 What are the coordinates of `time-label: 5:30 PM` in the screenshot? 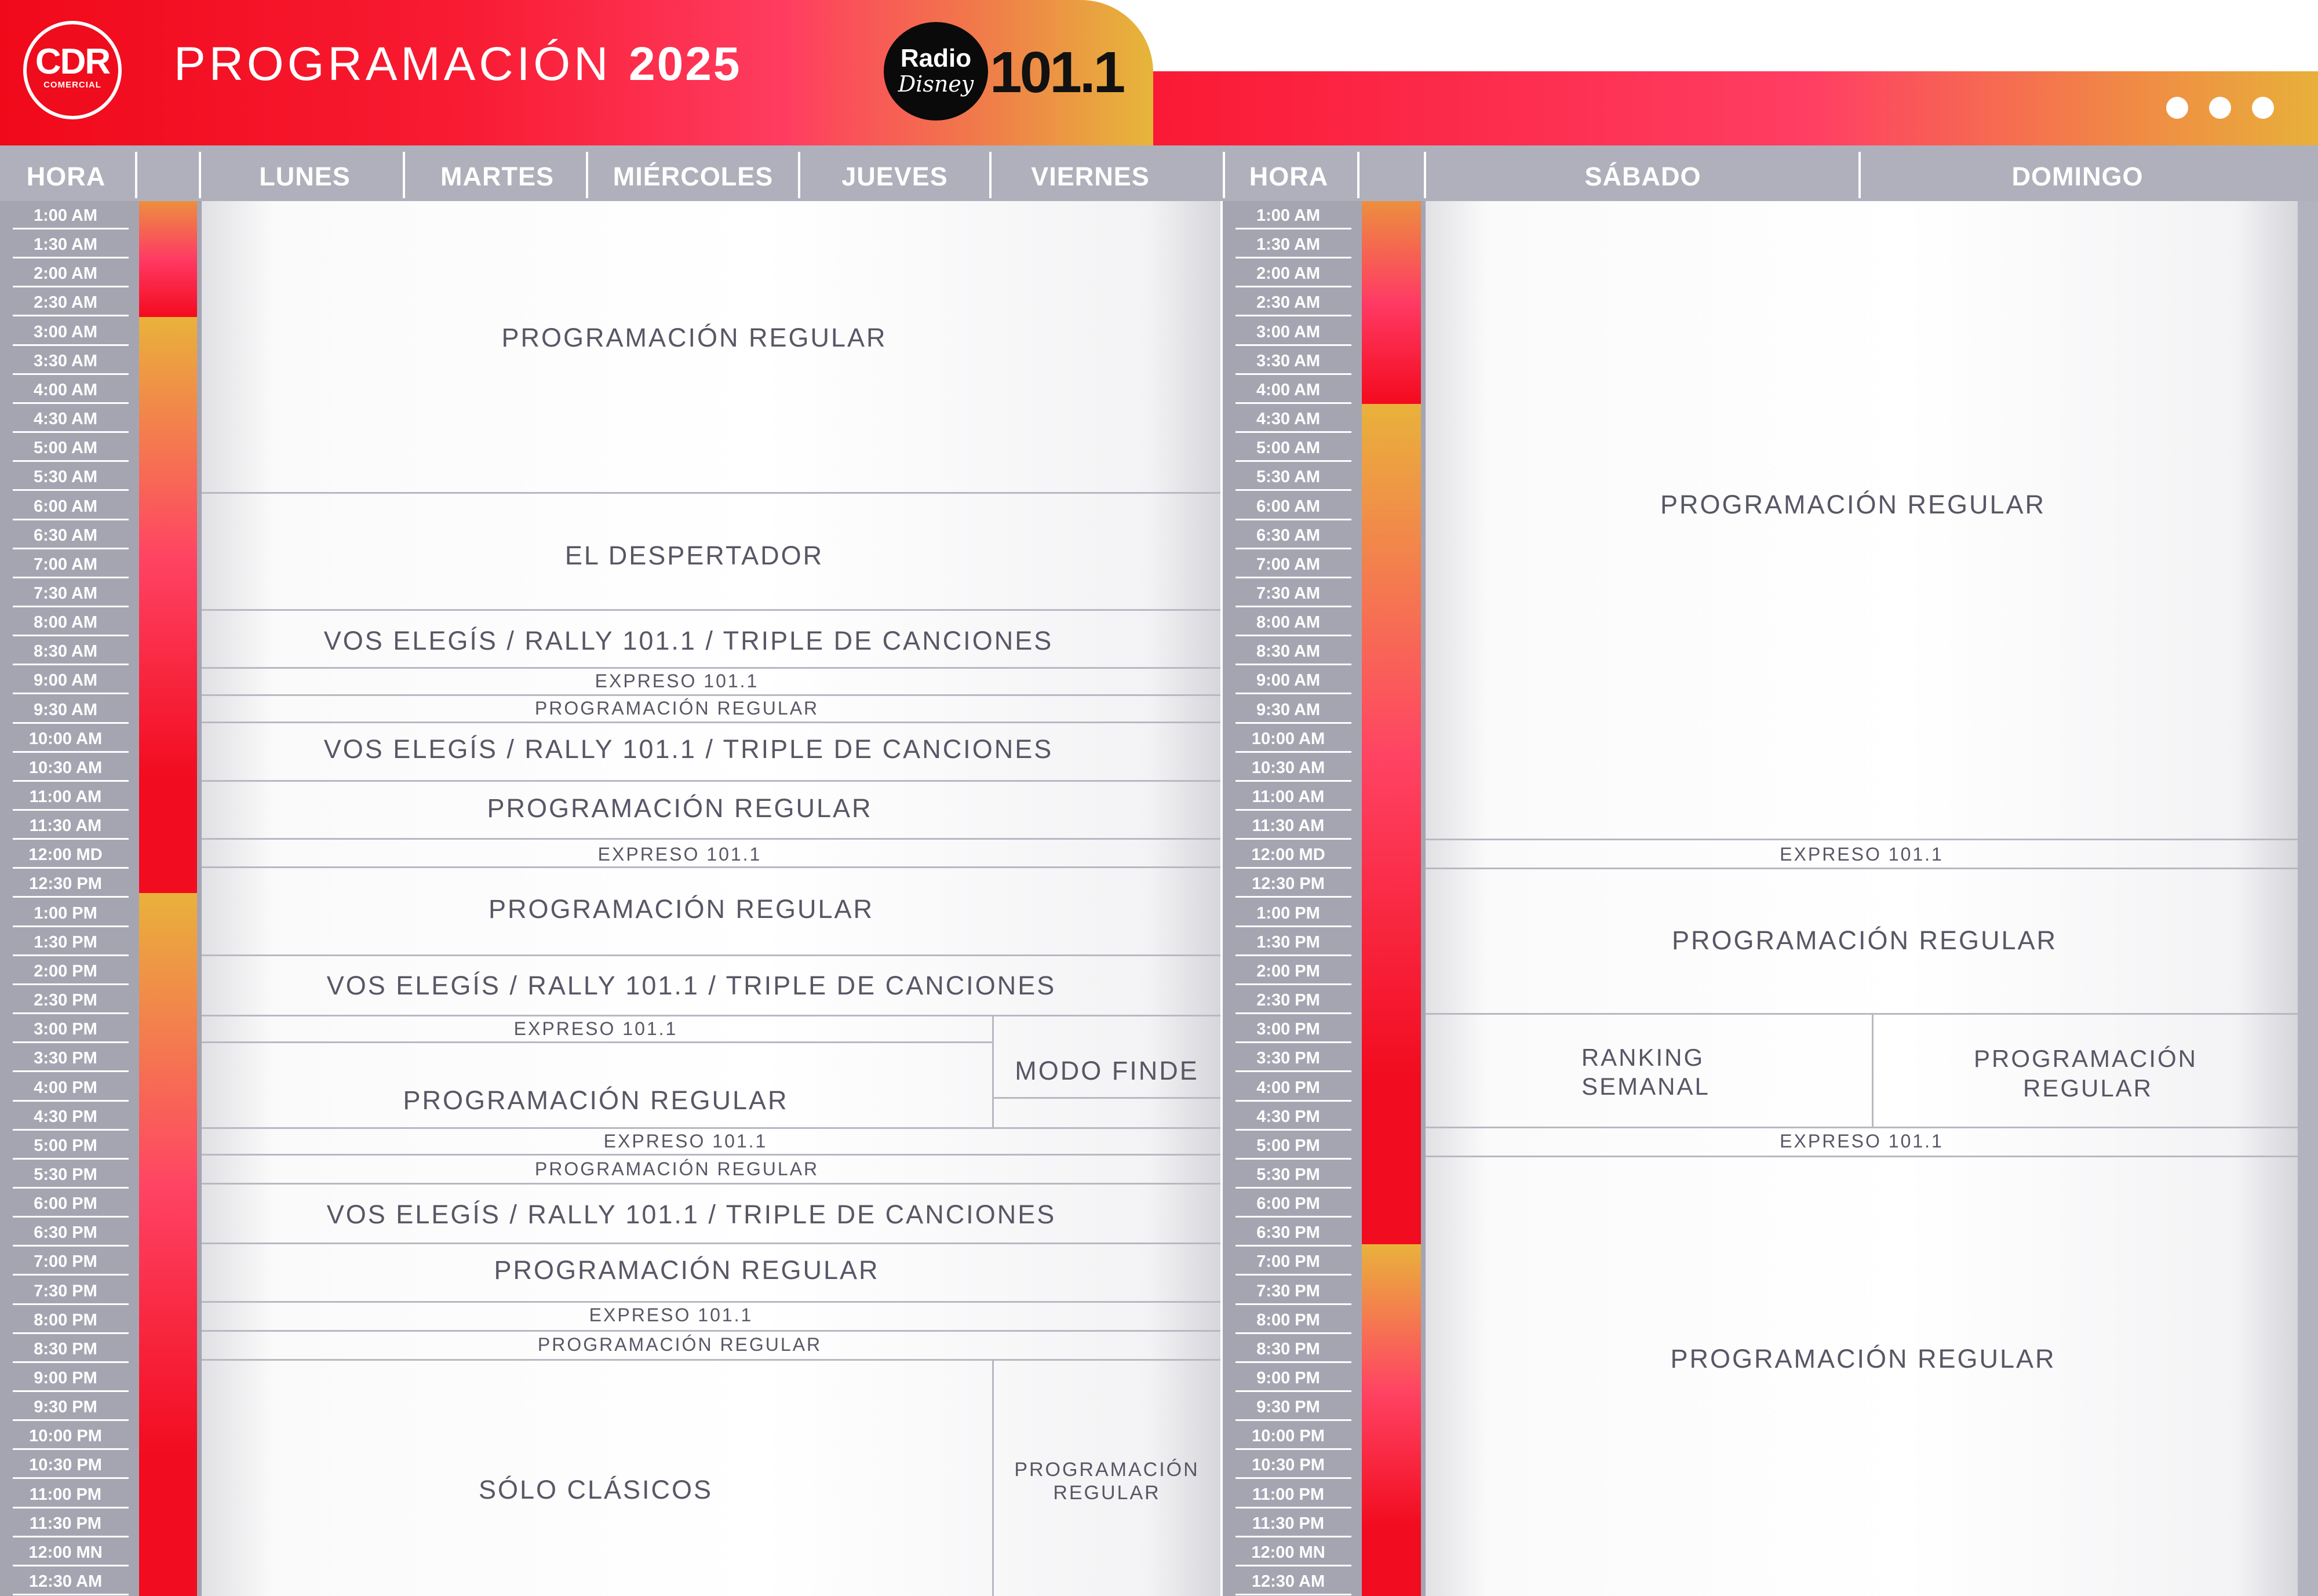 It's located at (66, 1175).